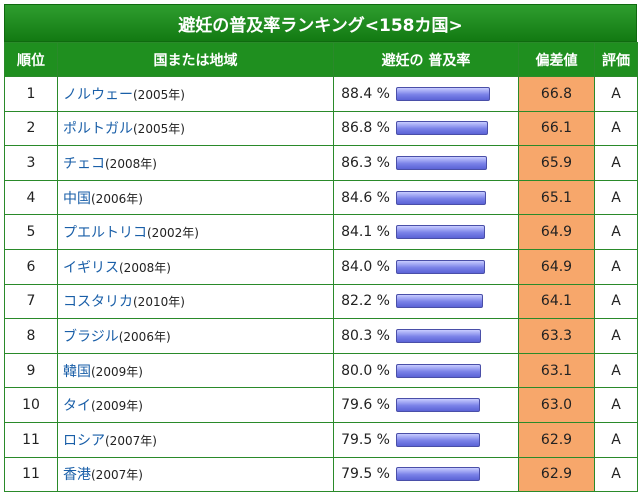  Describe the element at coordinates (556, 94) in the screenshot. I see `deviation-cell: 66.8` at that location.